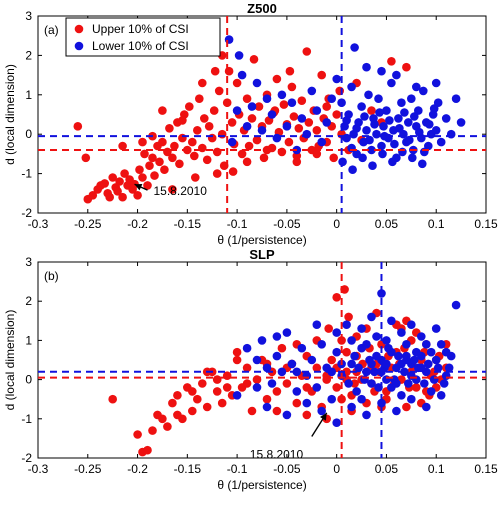  What do you see at coordinates (261, 485) in the screenshot?
I see `x-axis-label-slp: θ (1/persistence)` at bounding box center [261, 485].